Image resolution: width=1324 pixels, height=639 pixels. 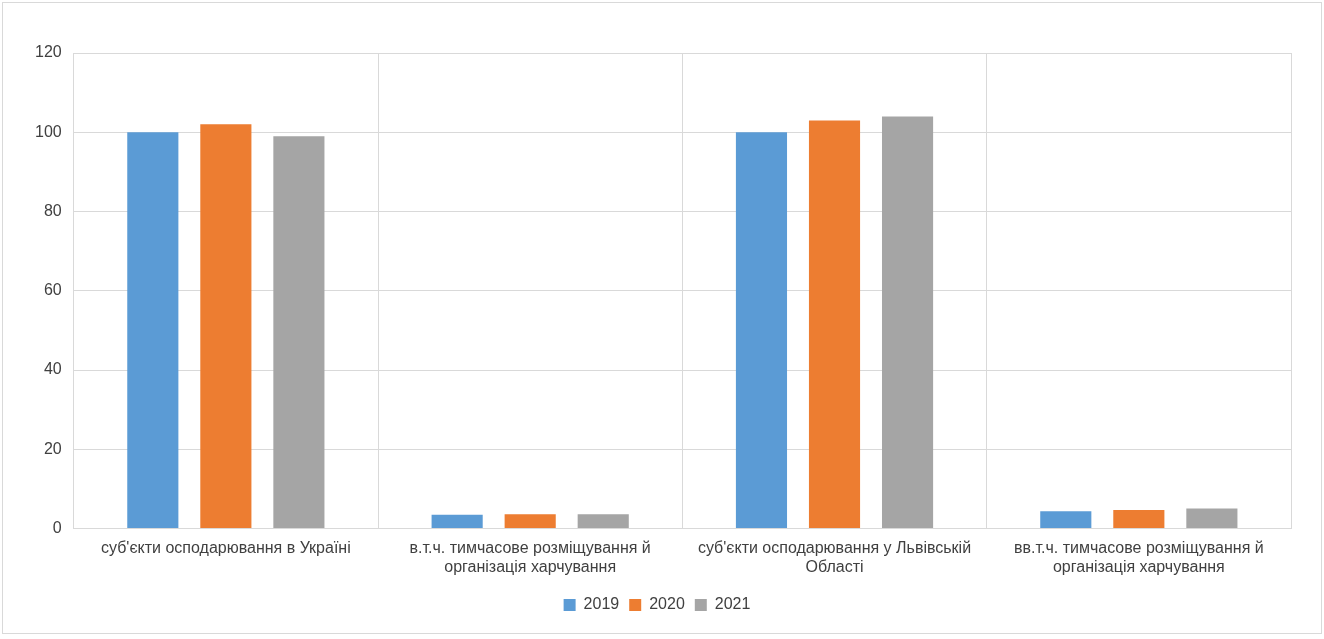 I want to click on y-tick-label: 80, so click(x=52, y=210).